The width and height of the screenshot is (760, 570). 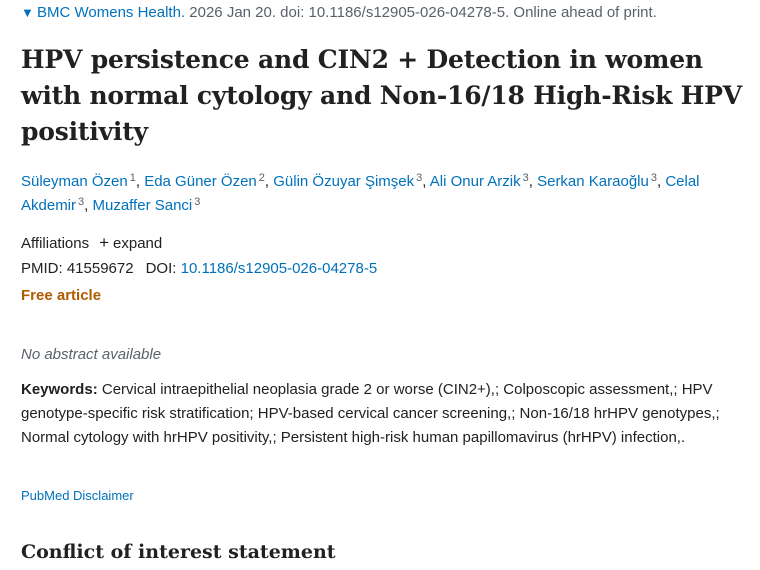 What do you see at coordinates (61, 295) in the screenshot?
I see `free-article-badge: Free article` at bounding box center [61, 295].